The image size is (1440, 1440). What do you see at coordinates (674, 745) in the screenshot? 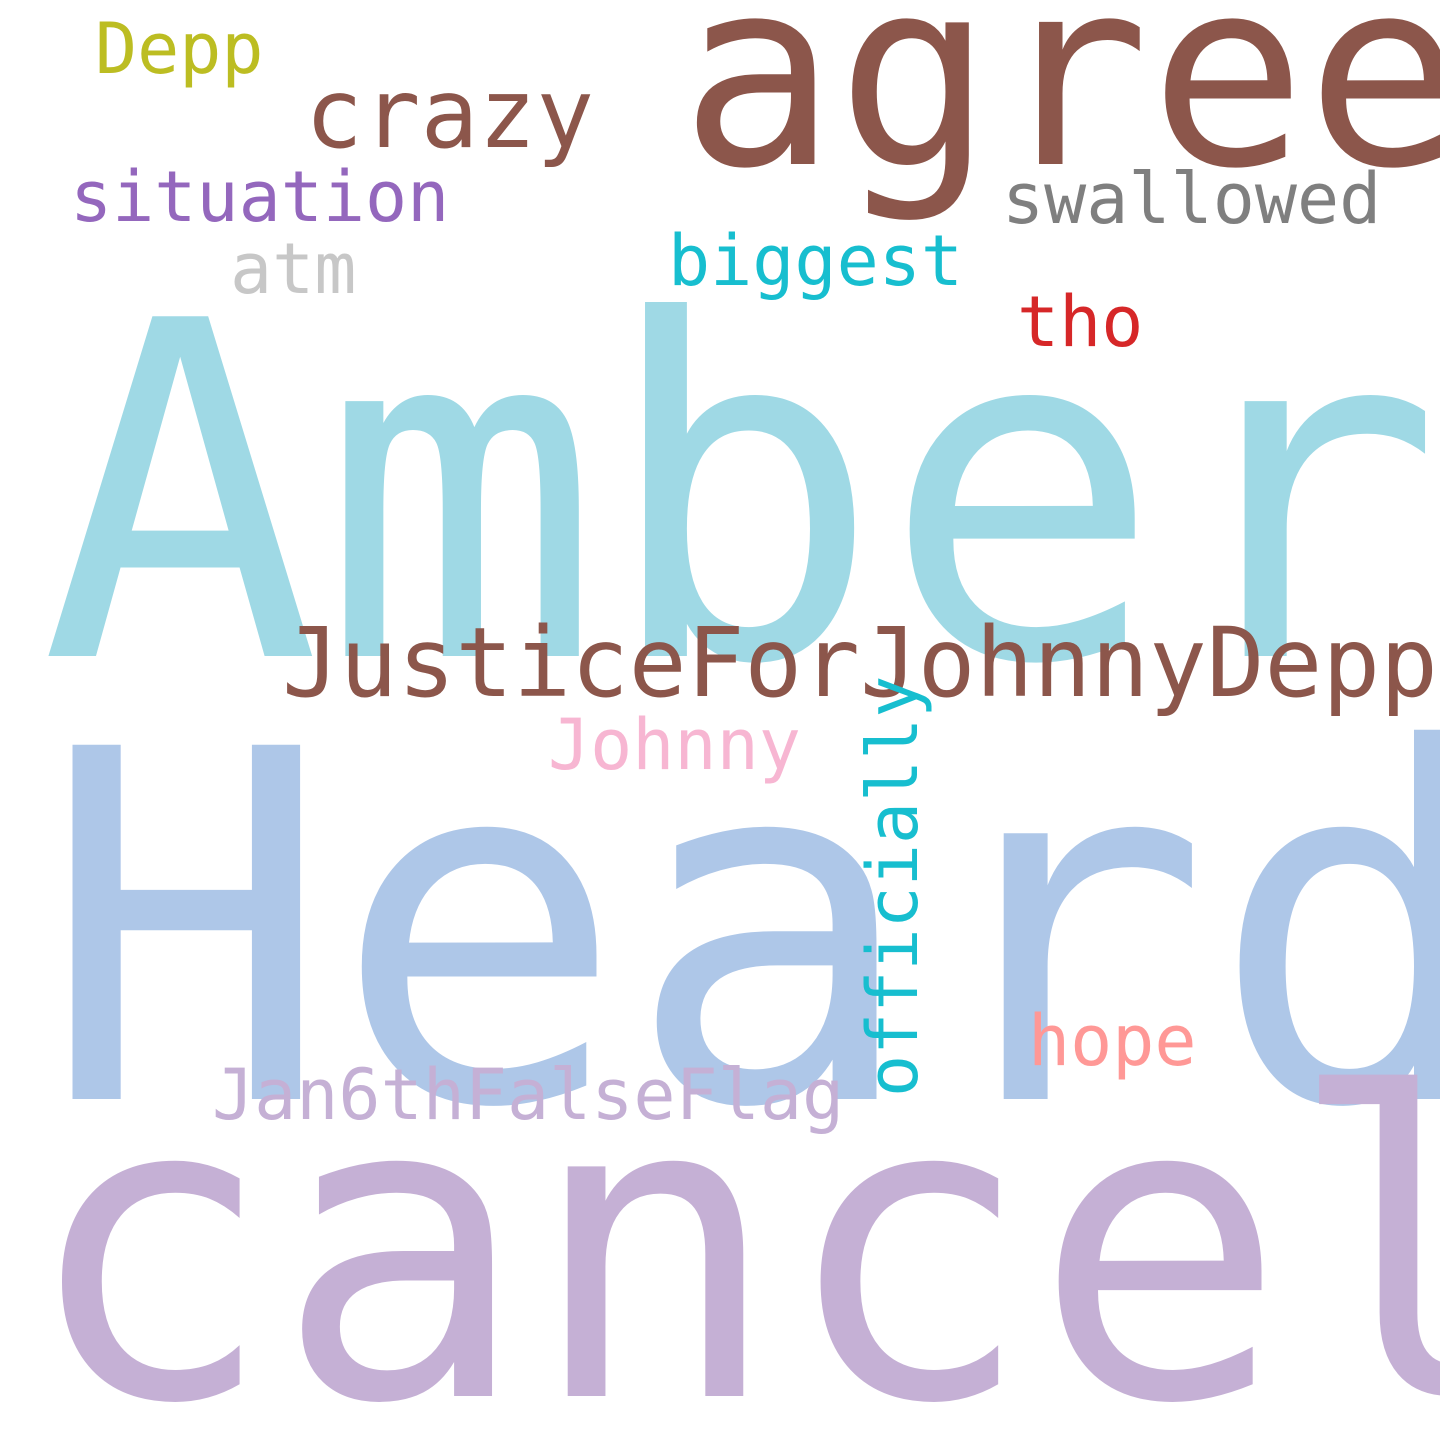
I see `word-johnny: Johnny` at bounding box center [674, 745].